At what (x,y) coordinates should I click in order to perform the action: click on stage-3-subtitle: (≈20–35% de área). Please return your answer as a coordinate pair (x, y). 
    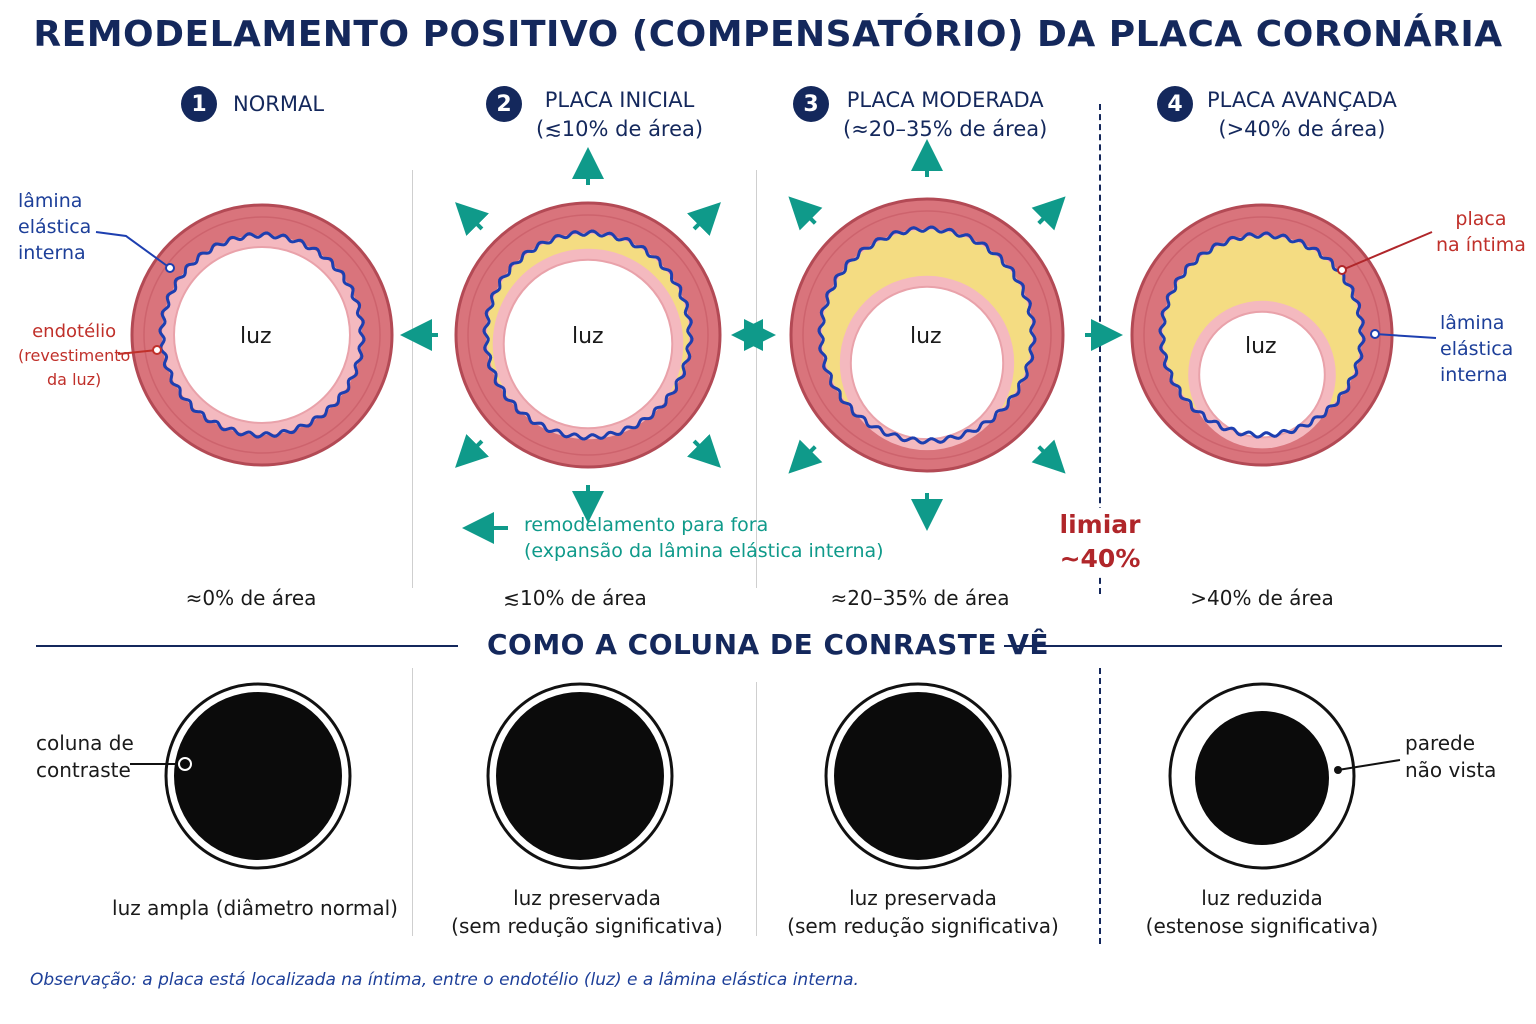
    Looking at the image, I should click on (945, 129).